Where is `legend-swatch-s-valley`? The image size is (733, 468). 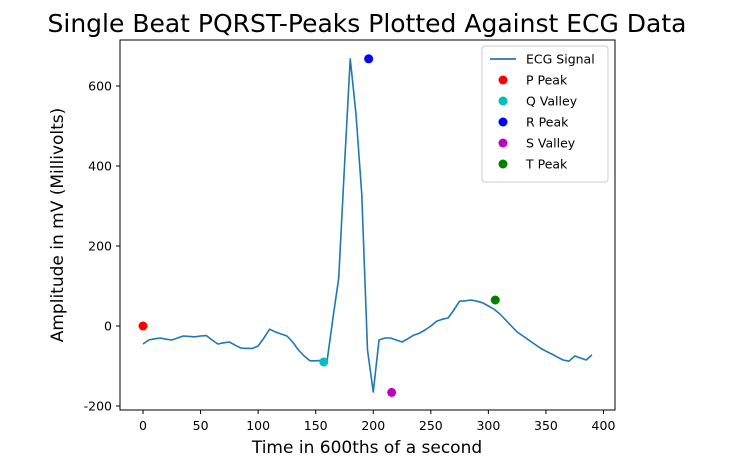 legend-swatch-s-valley is located at coordinates (503, 143).